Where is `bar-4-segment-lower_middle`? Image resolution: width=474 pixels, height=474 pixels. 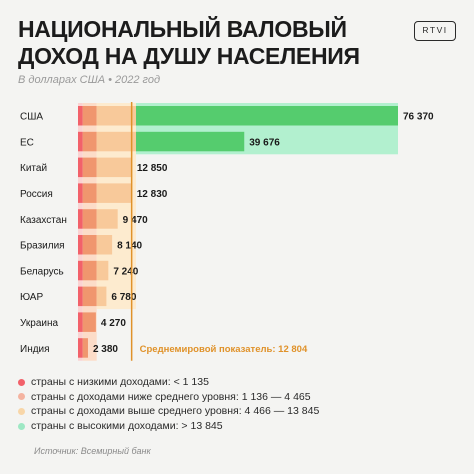
bar-4-segment-lower_middle is located at coordinates (89, 219).